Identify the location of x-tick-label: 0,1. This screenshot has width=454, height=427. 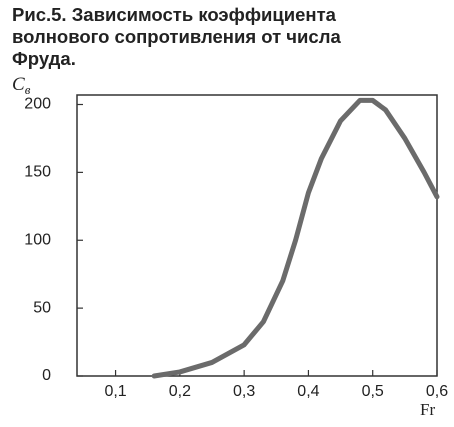
(115, 391).